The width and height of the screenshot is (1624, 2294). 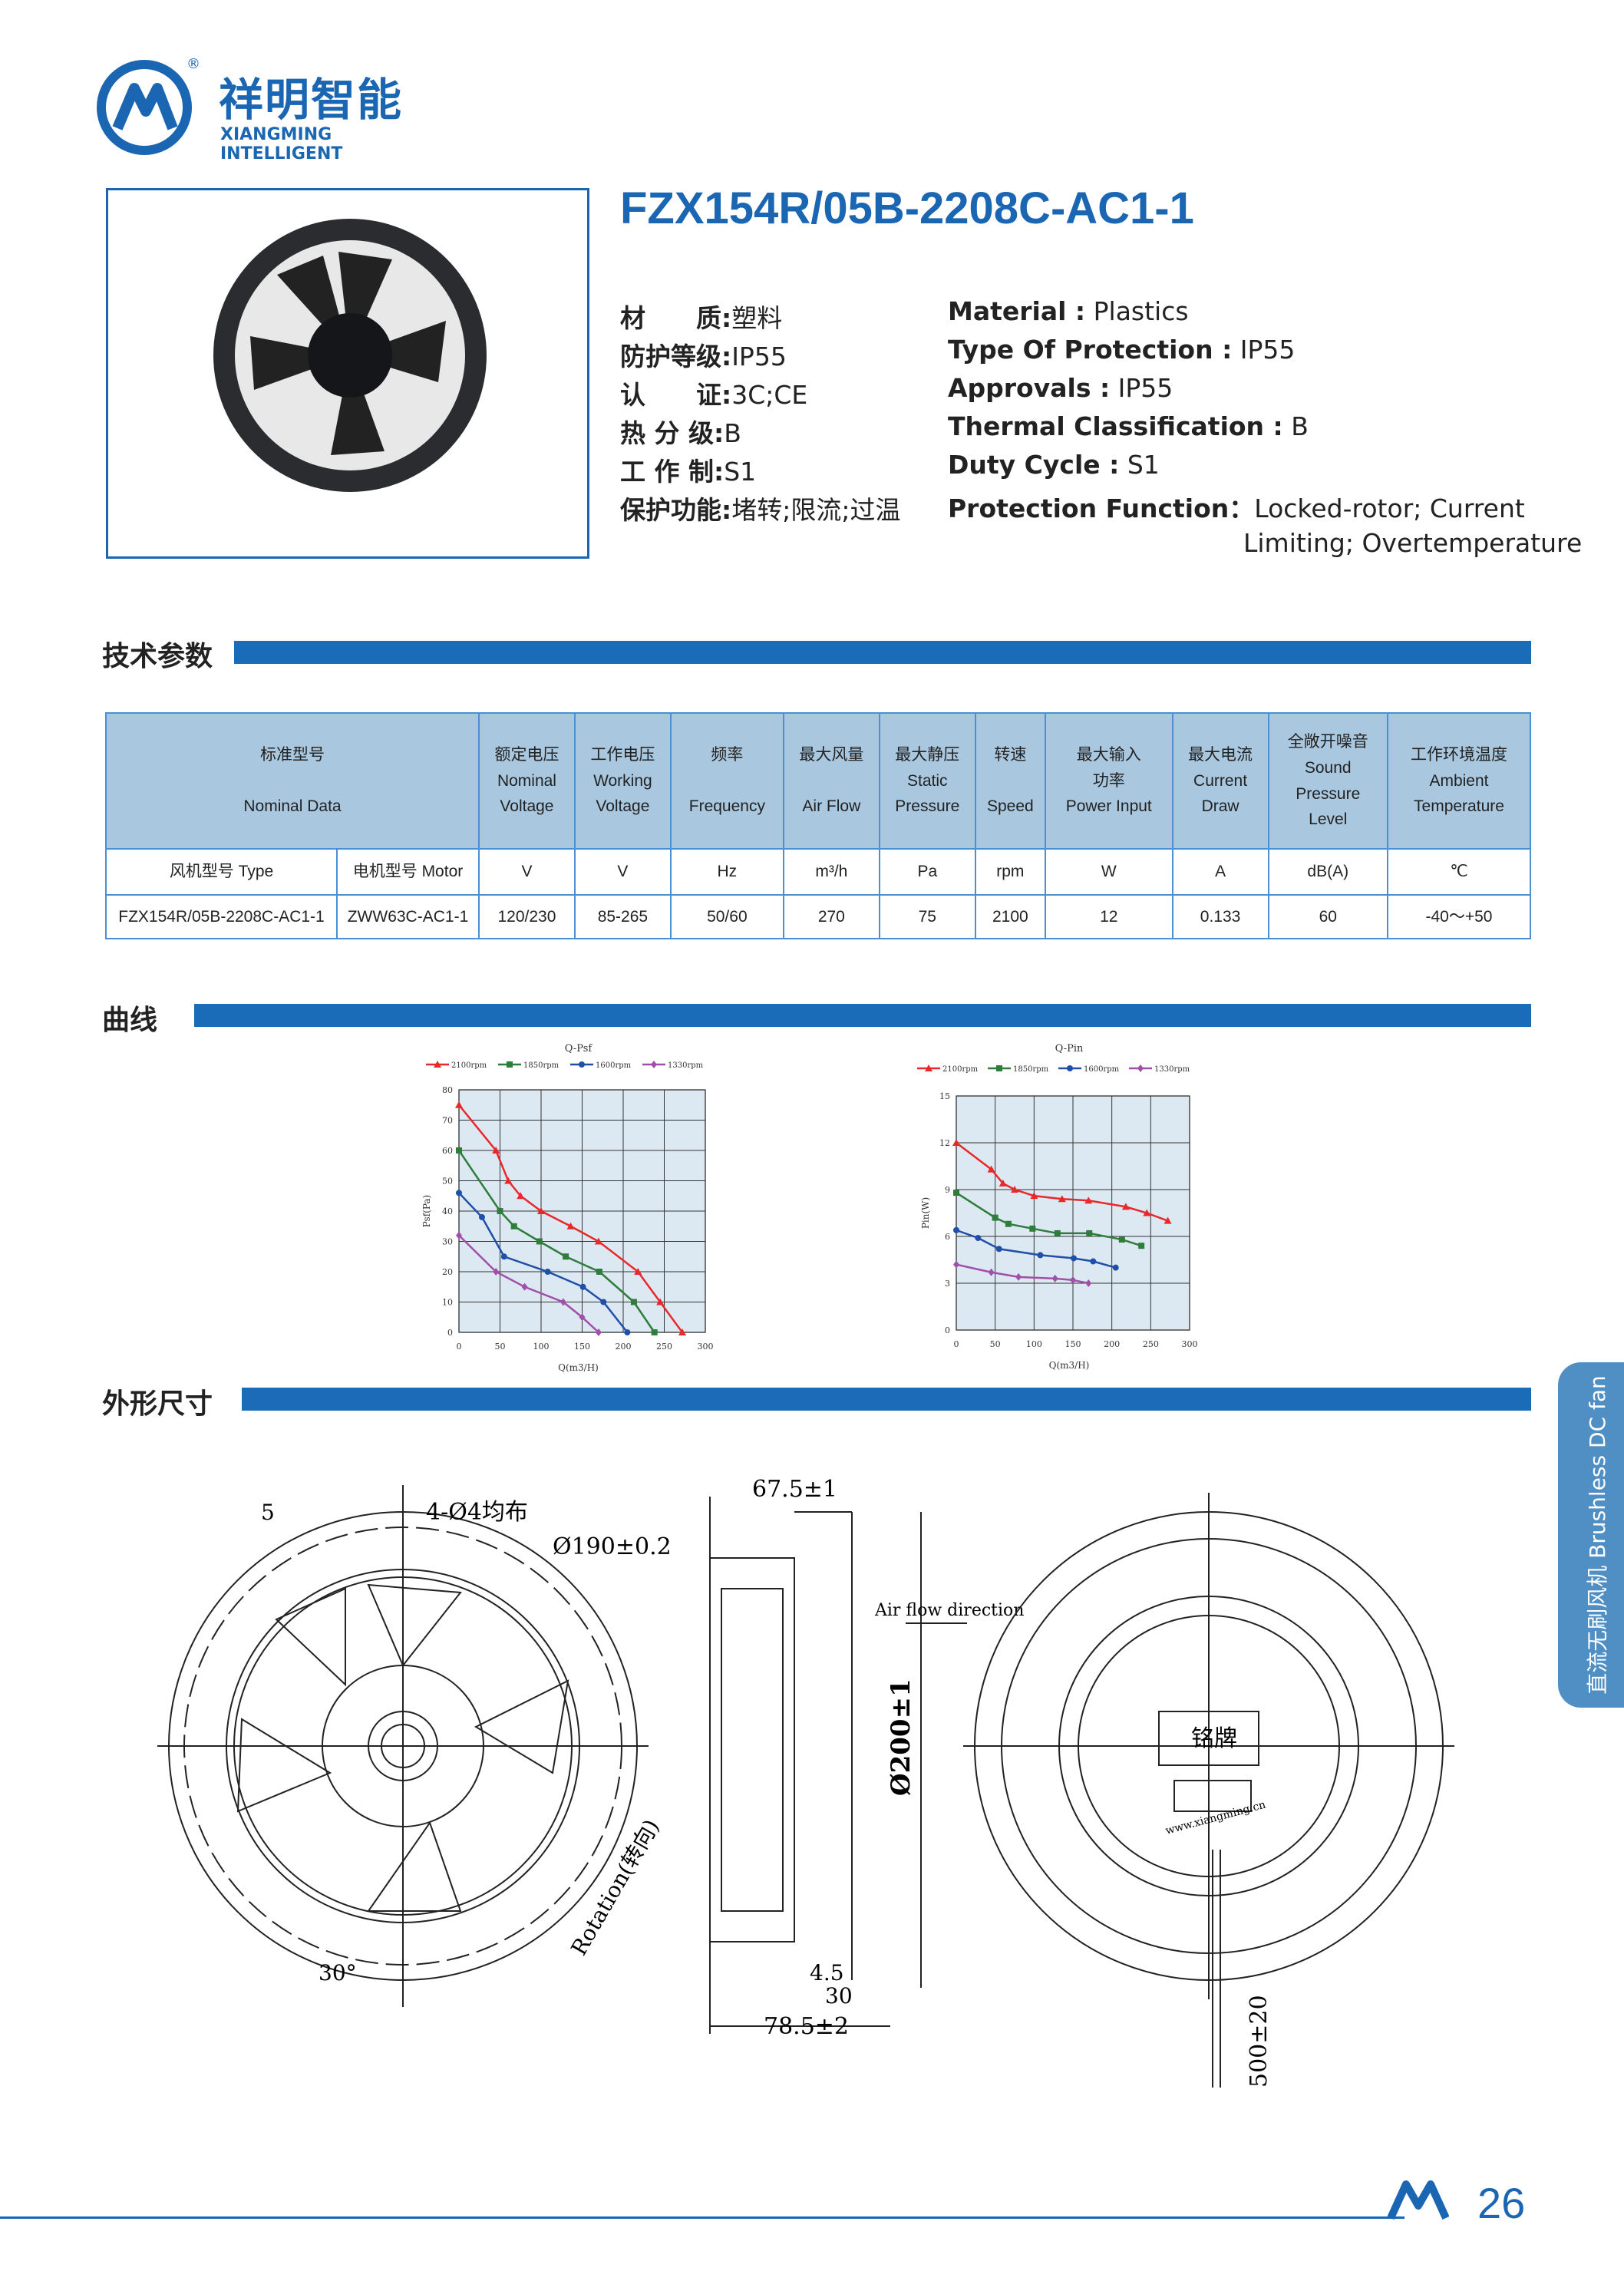 What do you see at coordinates (1220, 916) in the screenshot?
I see `cell-value: 0.133` at bounding box center [1220, 916].